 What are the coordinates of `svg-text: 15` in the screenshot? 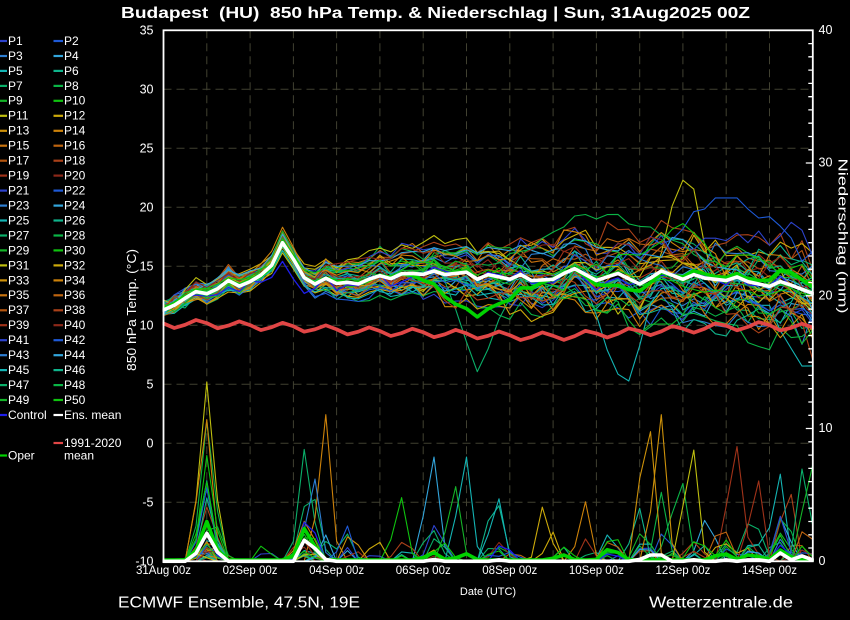 It's located at (147, 267).